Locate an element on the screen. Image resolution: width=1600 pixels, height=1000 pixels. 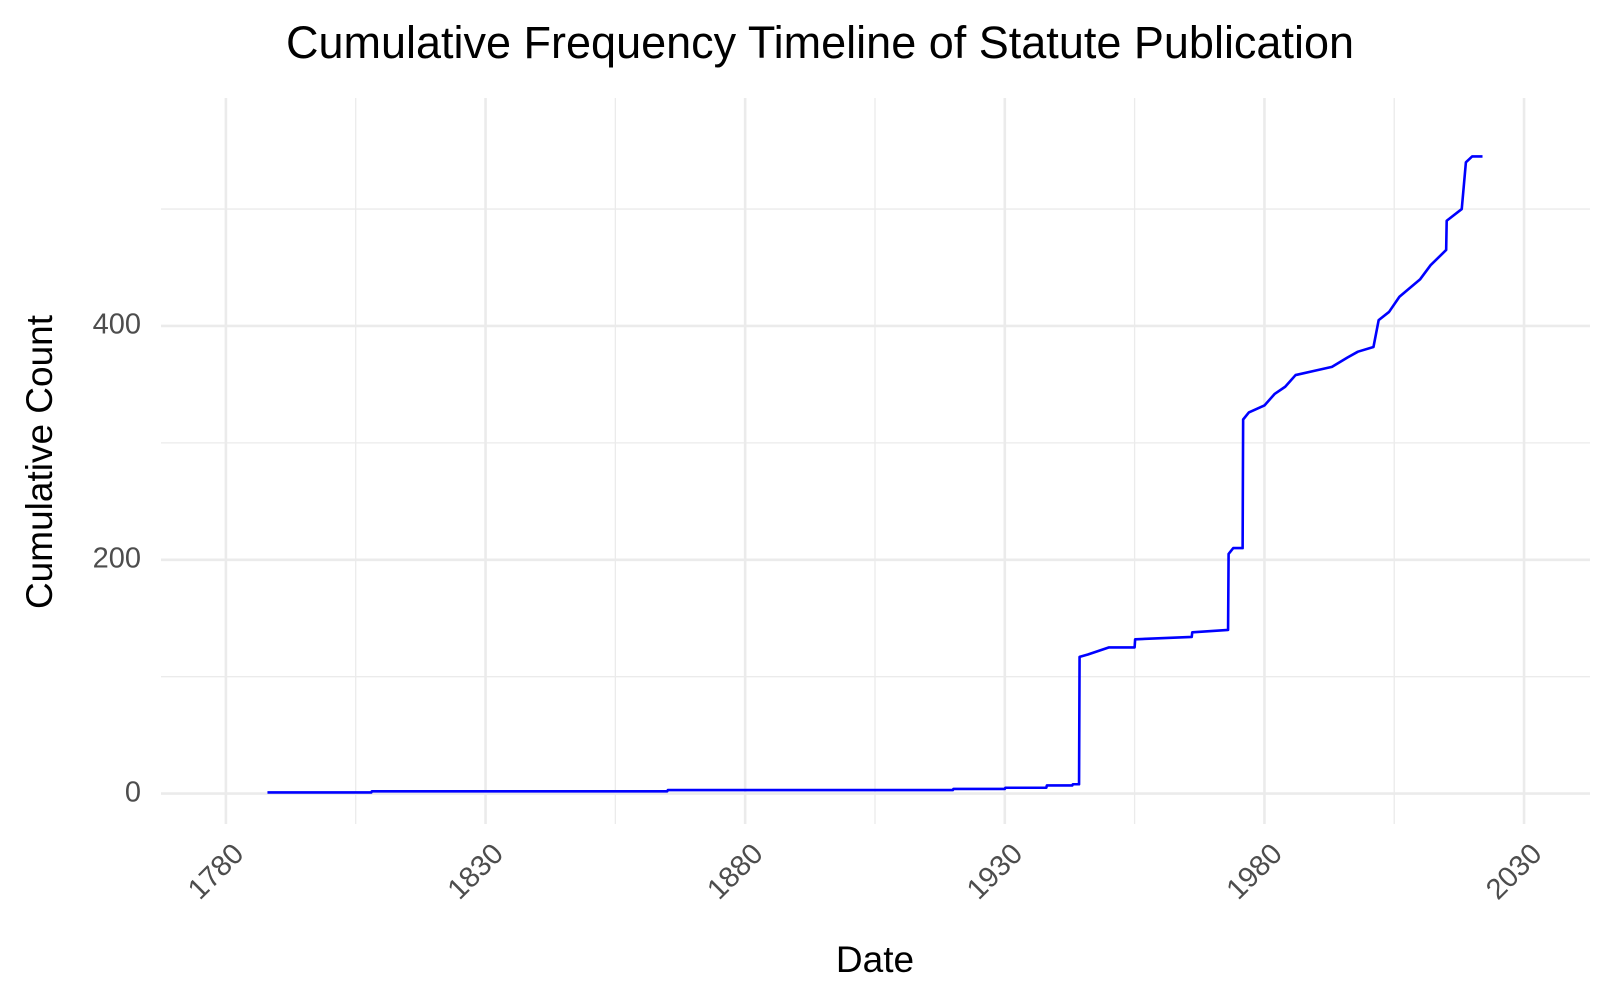
x-tick-label: 1780 is located at coordinates (216, 872).